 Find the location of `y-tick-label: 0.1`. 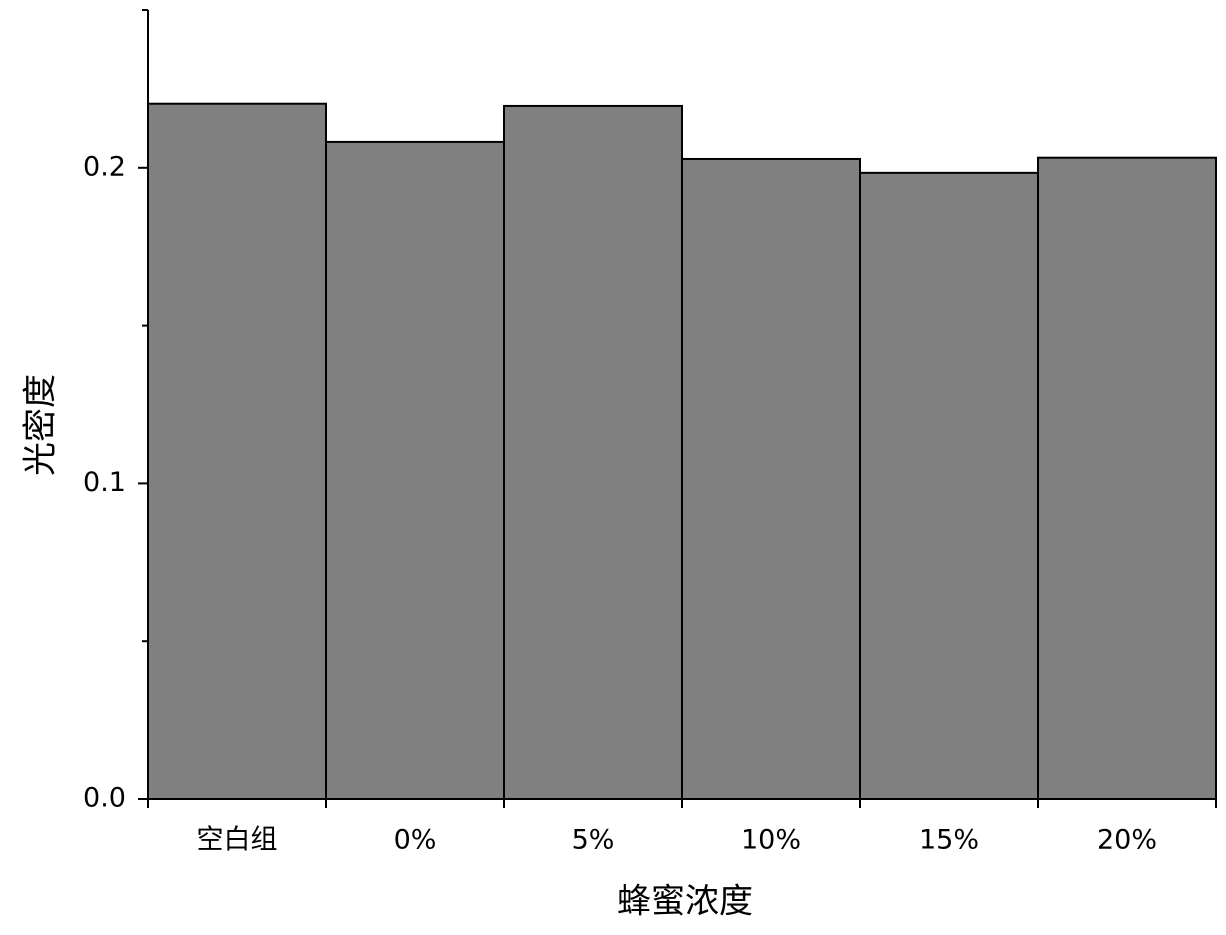

y-tick-label: 0.1 is located at coordinates (104, 482).